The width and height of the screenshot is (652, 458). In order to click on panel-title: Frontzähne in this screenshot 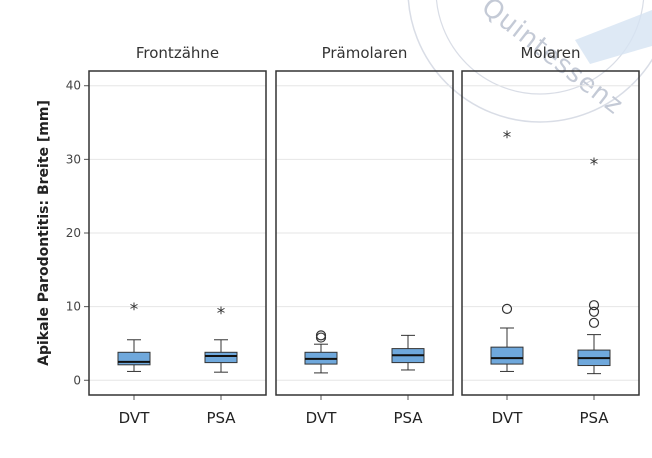, I will do `click(177, 53)`.